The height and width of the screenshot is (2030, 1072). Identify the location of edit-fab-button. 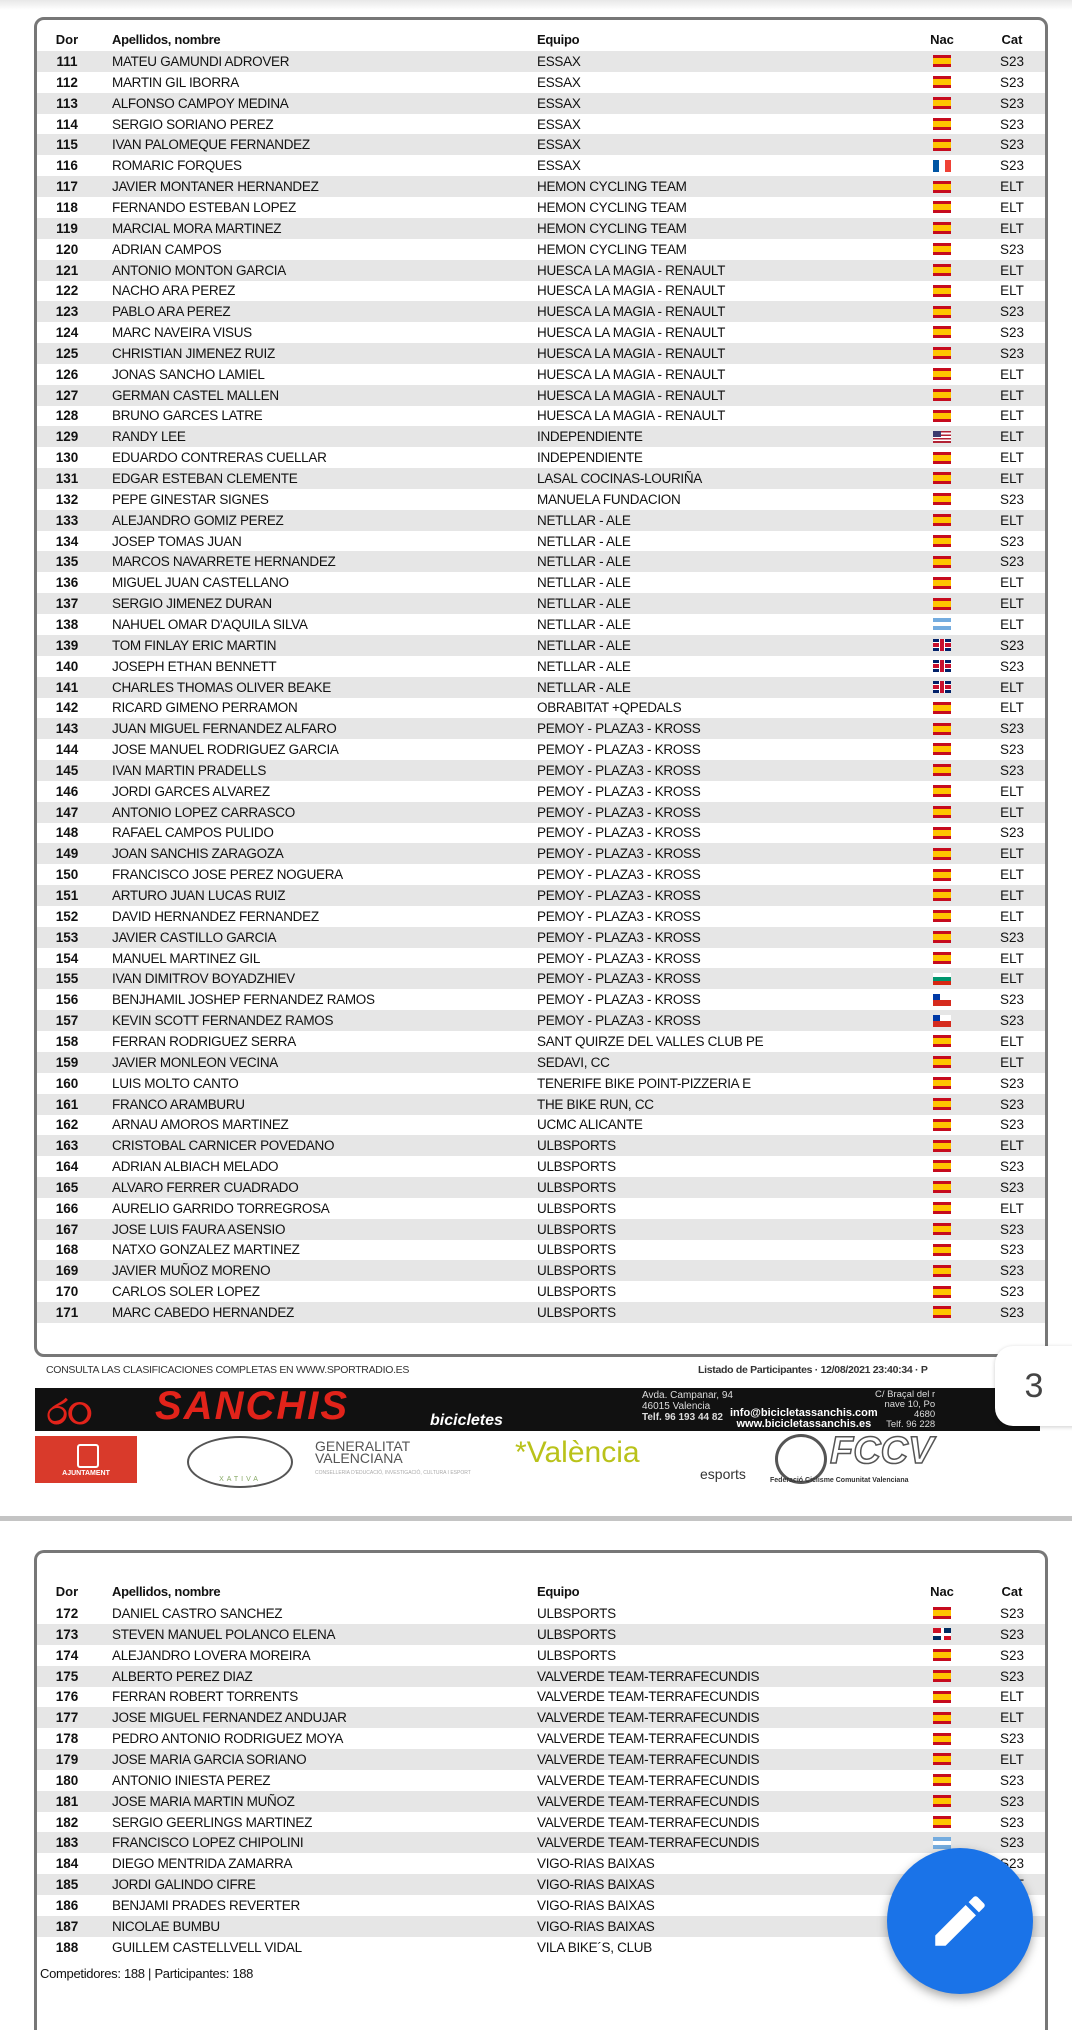
(960, 1921).